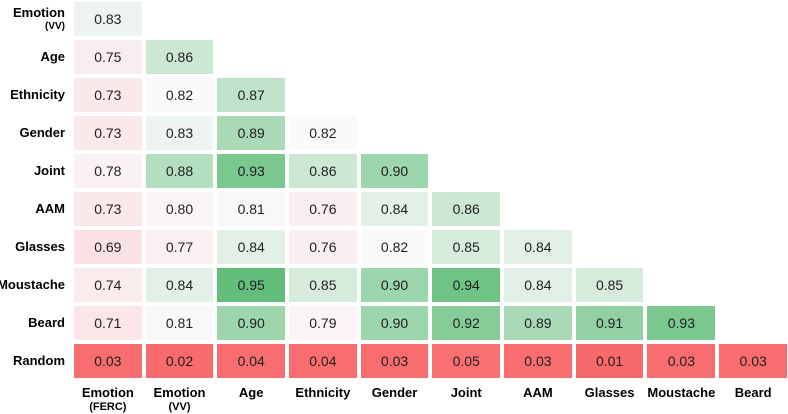 The image size is (788, 414). I want to click on col-label-emotion: Emotion (VV), so click(180, 398).